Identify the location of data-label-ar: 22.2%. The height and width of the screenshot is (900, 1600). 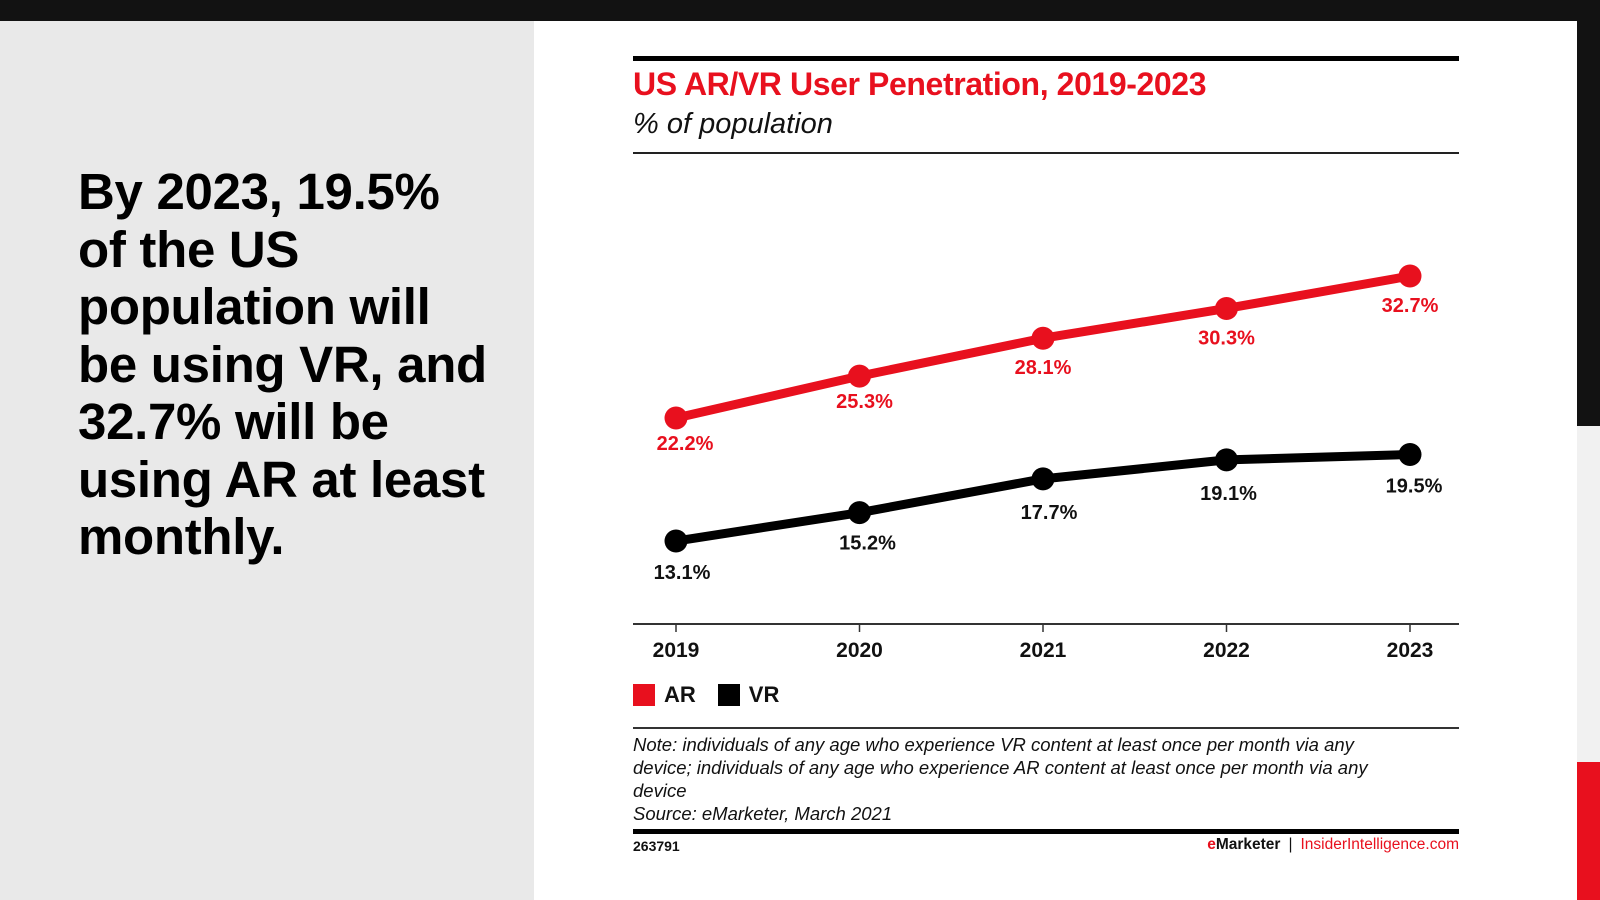
(685, 444).